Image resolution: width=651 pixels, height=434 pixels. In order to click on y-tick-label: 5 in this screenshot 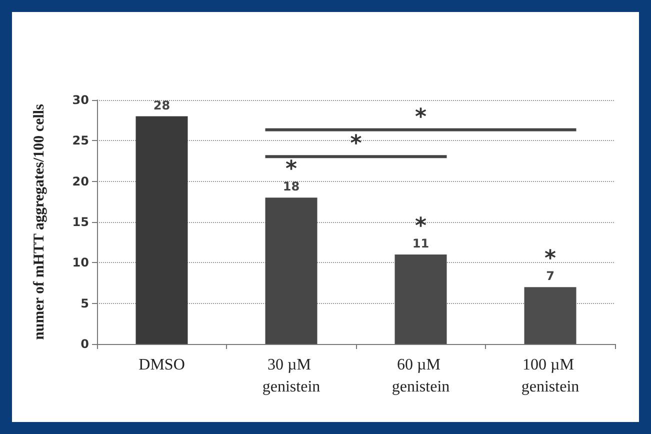, I will do `click(84, 303)`.